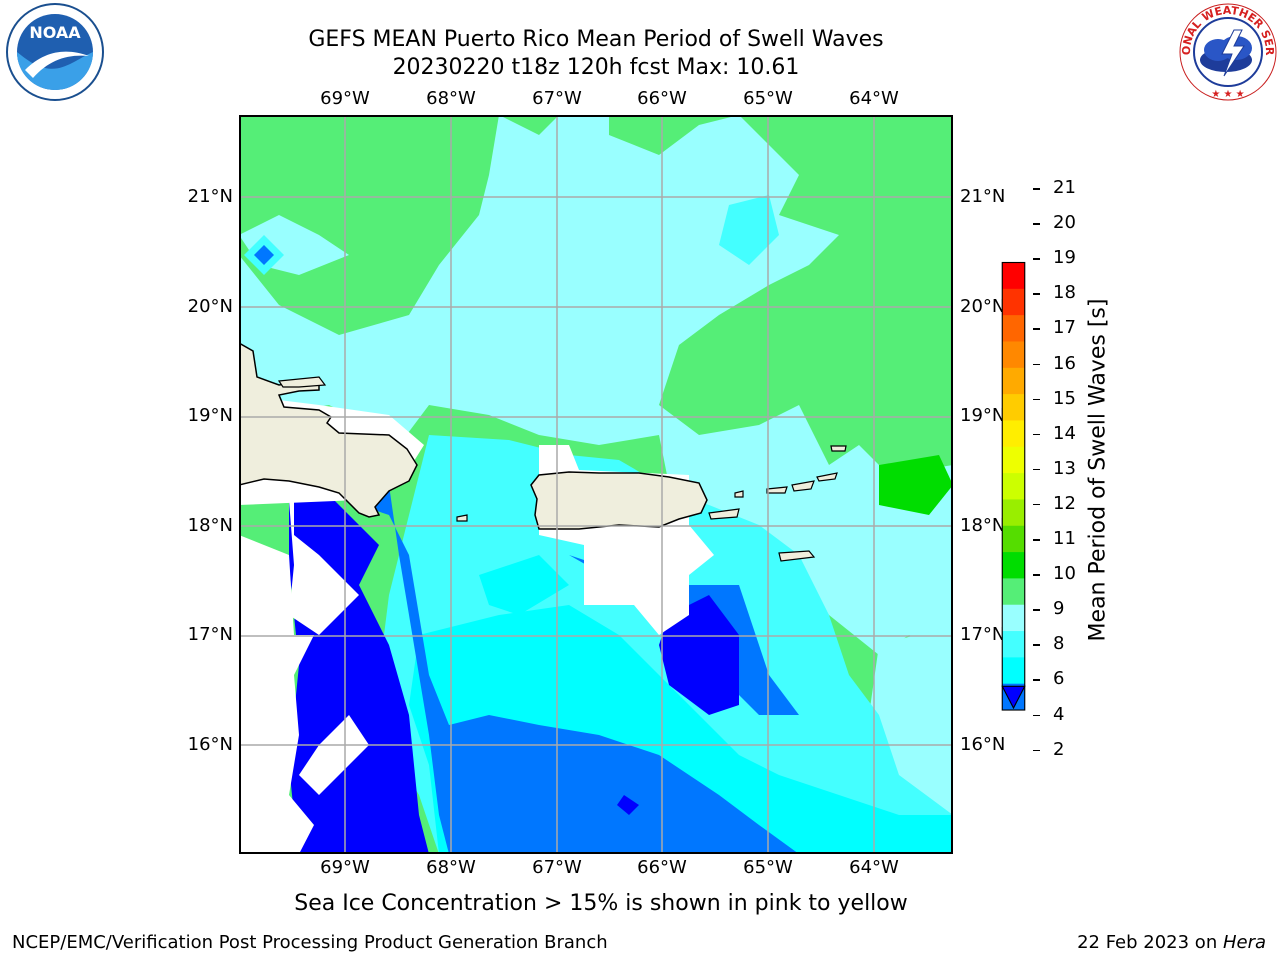 Image resolution: width=1280 pixels, height=960 pixels. What do you see at coordinates (55, 52) in the screenshot?
I see `noaa-logo: NOAA` at bounding box center [55, 52].